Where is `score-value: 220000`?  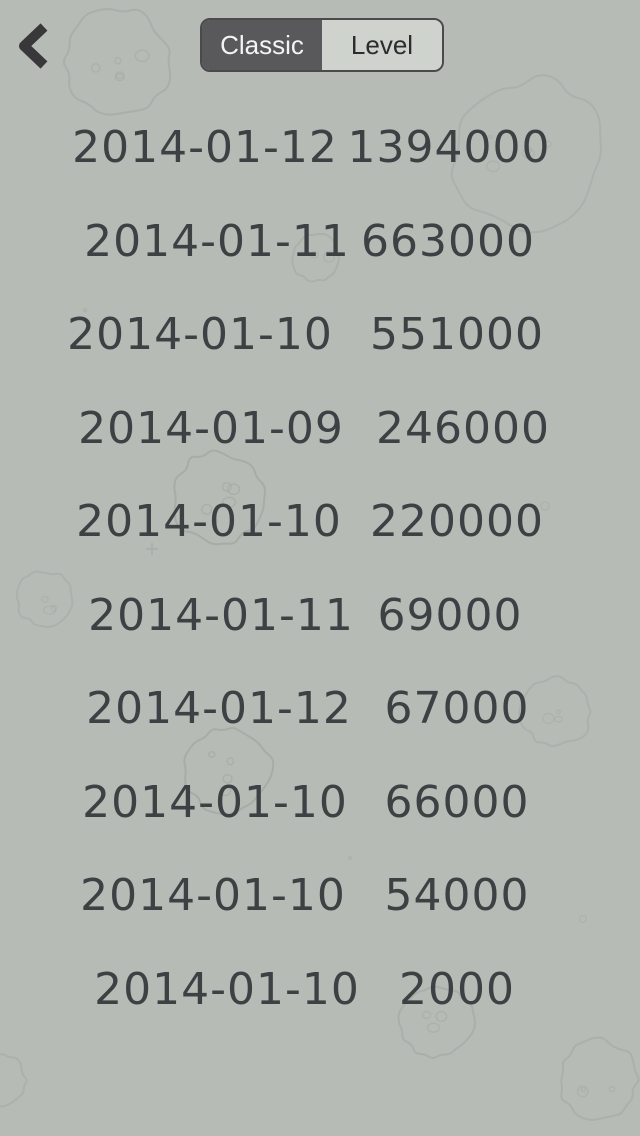 score-value: 220000 is located at coordinates (457, 522).